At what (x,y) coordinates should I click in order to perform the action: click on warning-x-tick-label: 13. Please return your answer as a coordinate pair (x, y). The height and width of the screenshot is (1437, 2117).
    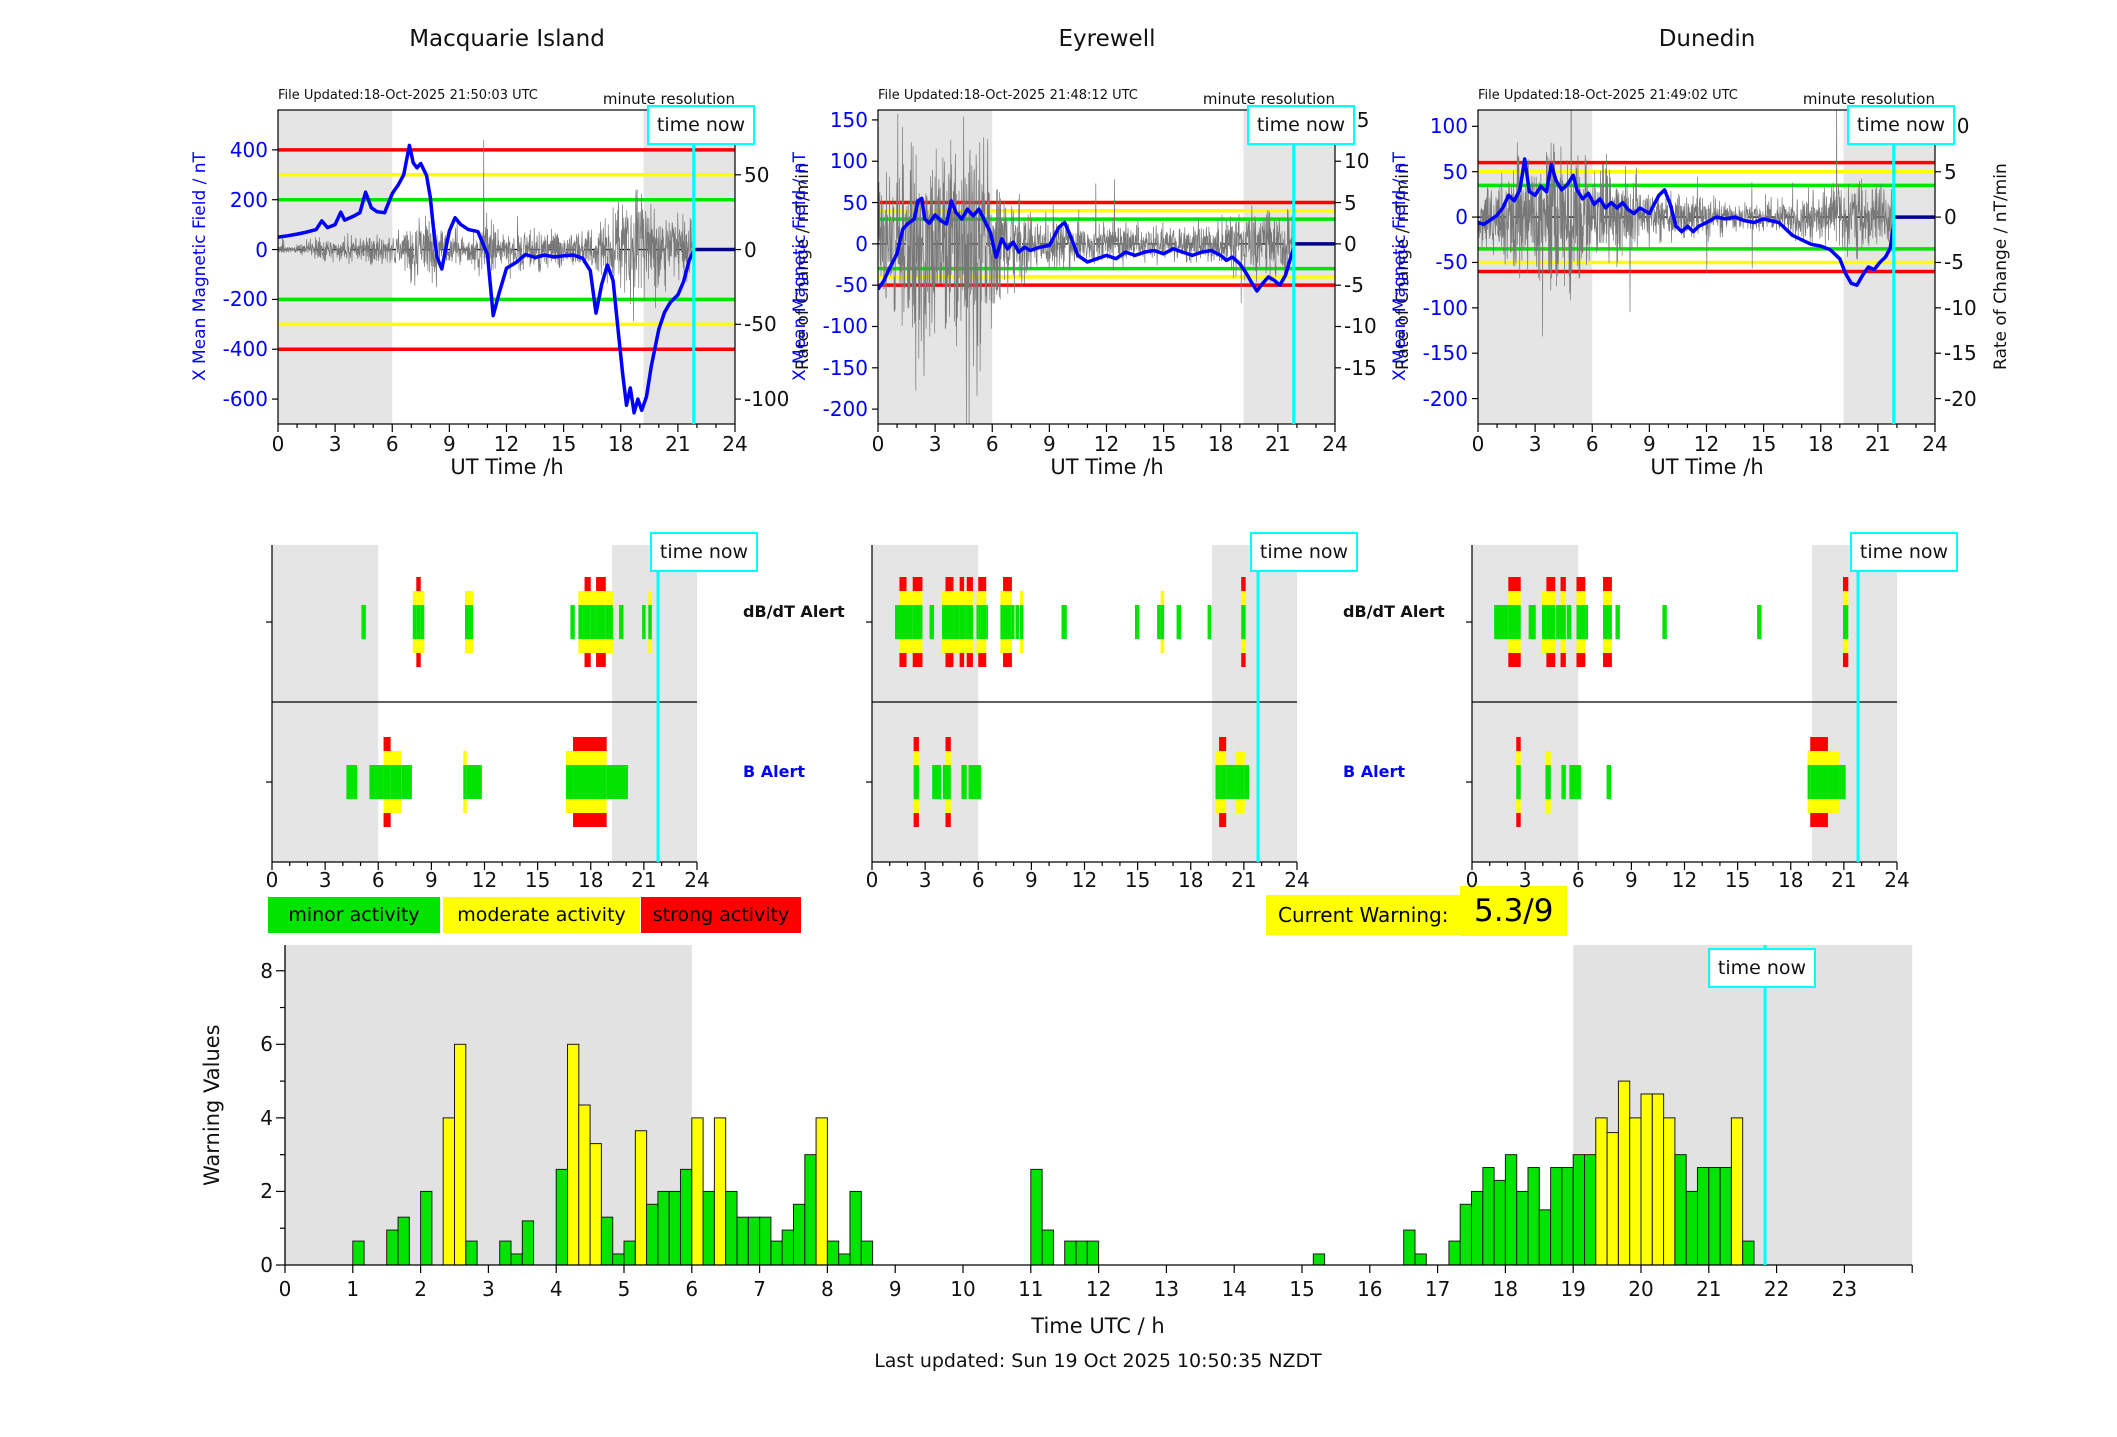
    Looking at the image, I should click on (1166, 1289).